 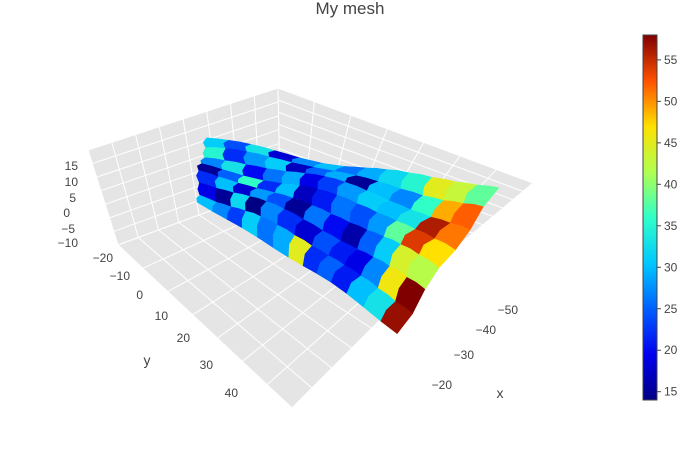 I want to click on colorbar-tick-label: 40, so click(x=671, y=184).